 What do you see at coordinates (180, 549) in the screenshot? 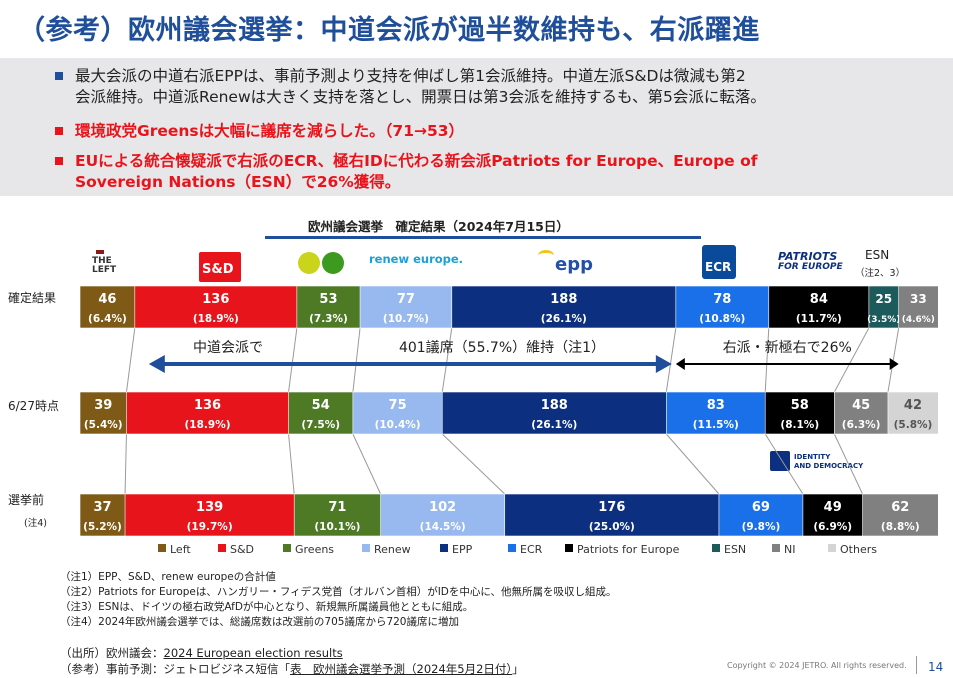
I see `legend-label: Left` at bounding box center [180, 549].